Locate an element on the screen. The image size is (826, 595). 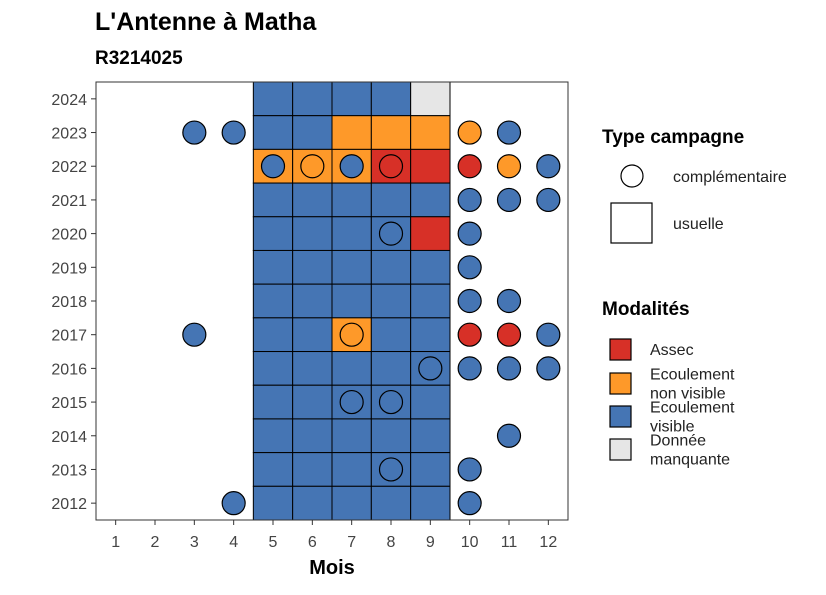
legend-shape-title: Type campagne is located at coordinates (673, 137).